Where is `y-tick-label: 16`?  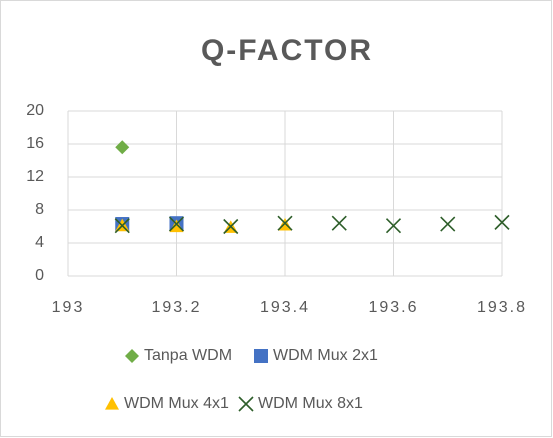
y-tick-label: 16 is located at coordinates (35, 143).